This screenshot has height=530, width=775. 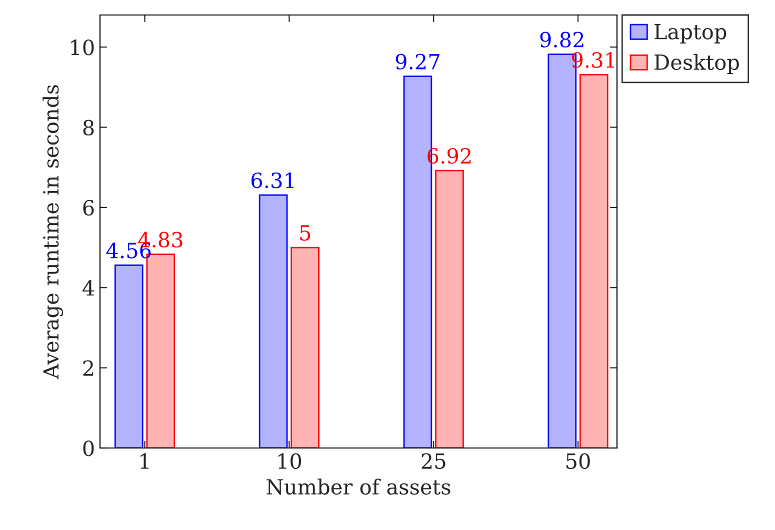 I want to click on data-label: 9.82, so click(x=562, y=40).